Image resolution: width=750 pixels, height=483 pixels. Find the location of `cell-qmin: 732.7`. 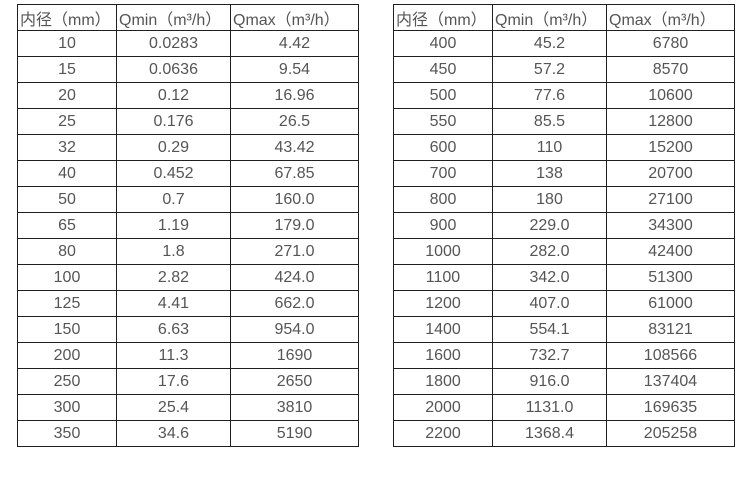

cell-qmin: 732.7 is located at coordinates (549, 355).